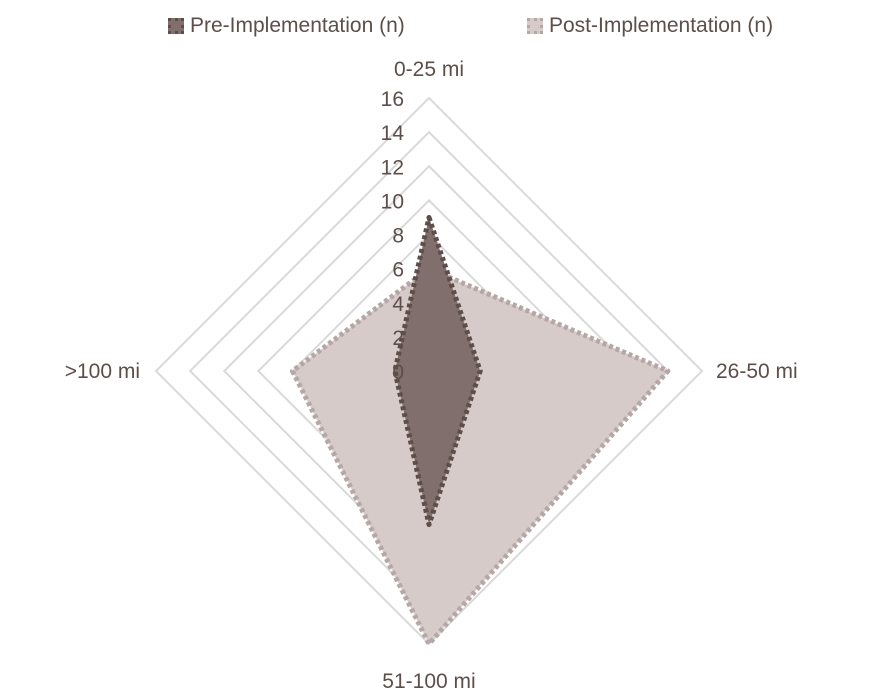 The image size is (869, 697). I want to click on category-label-0: 0-25 mi, so click(429, 69).